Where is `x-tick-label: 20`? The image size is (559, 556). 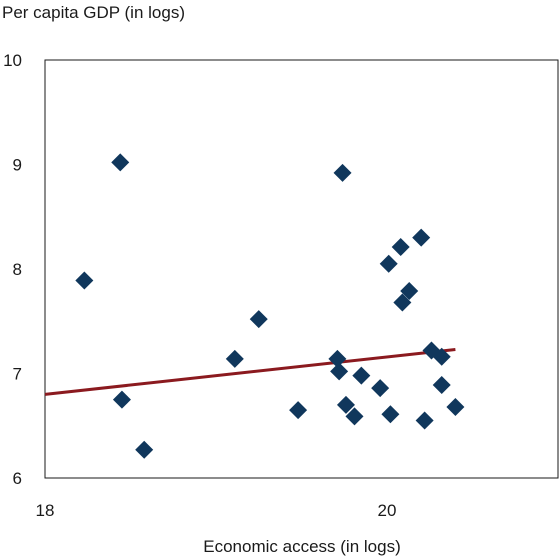
x-tick-label: 20 is located at coordinates (387, 510).